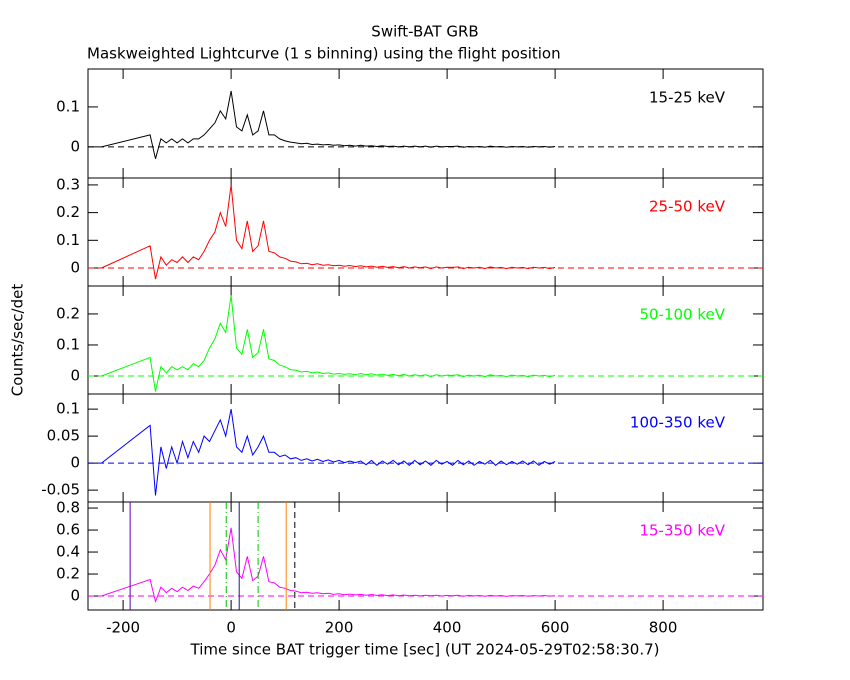 The width and height of the screenshot is (850, 680). What do you see at coordinates (687, 207) in the screenshot?
I see `energy-band-label: 25-50 keV` at bounding box center [687, 207].